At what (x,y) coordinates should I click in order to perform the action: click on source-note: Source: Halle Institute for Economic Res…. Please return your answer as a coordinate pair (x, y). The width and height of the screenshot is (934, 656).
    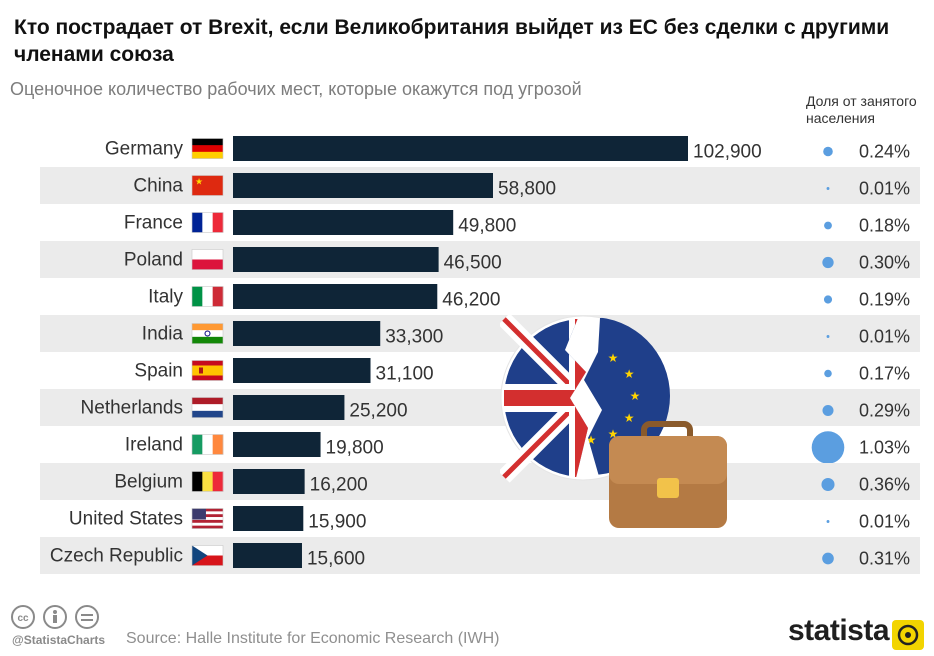
    Looking at the image, I should click on (313, 638).